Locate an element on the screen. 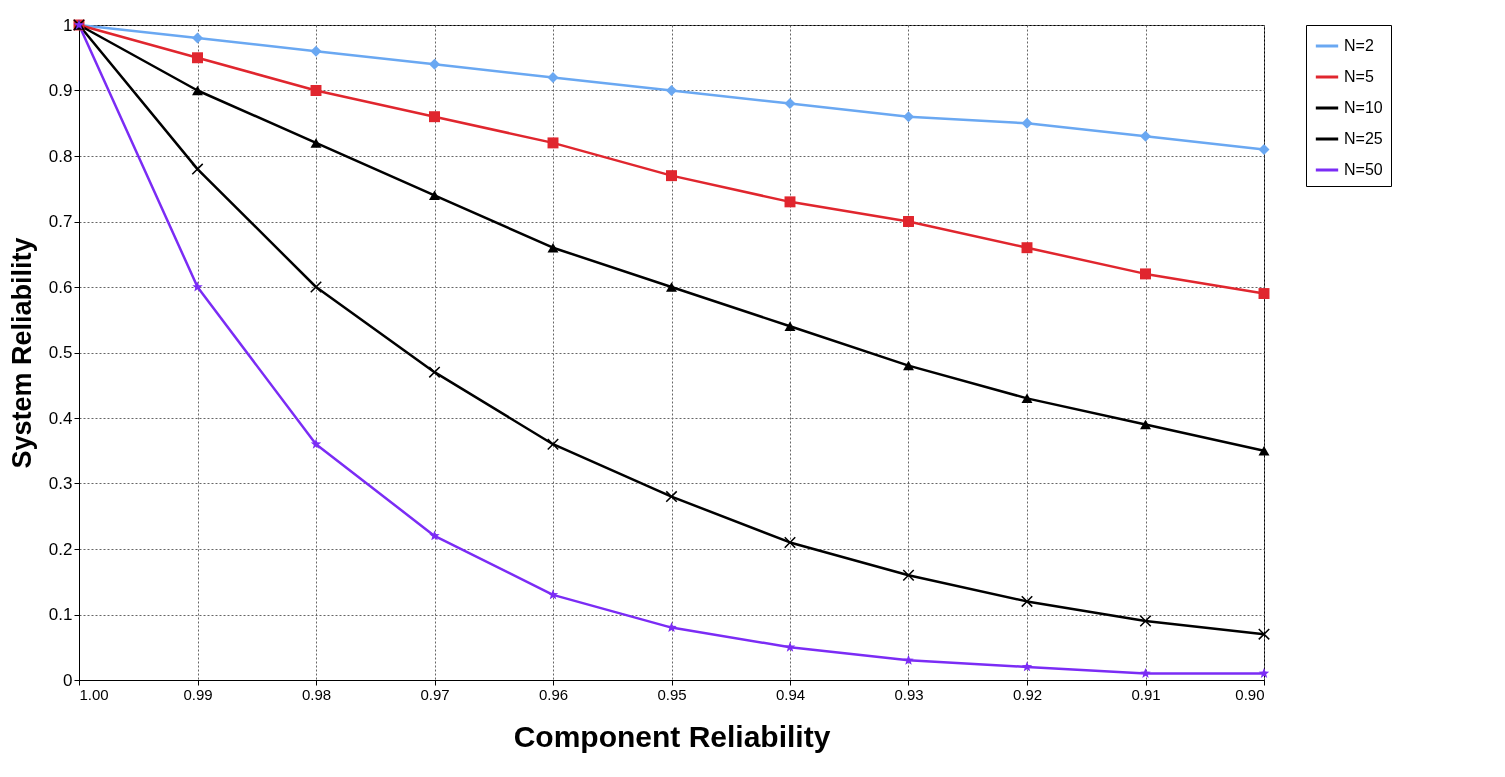  y-tick-label: 0.6 is located at coordinates (60, 287).